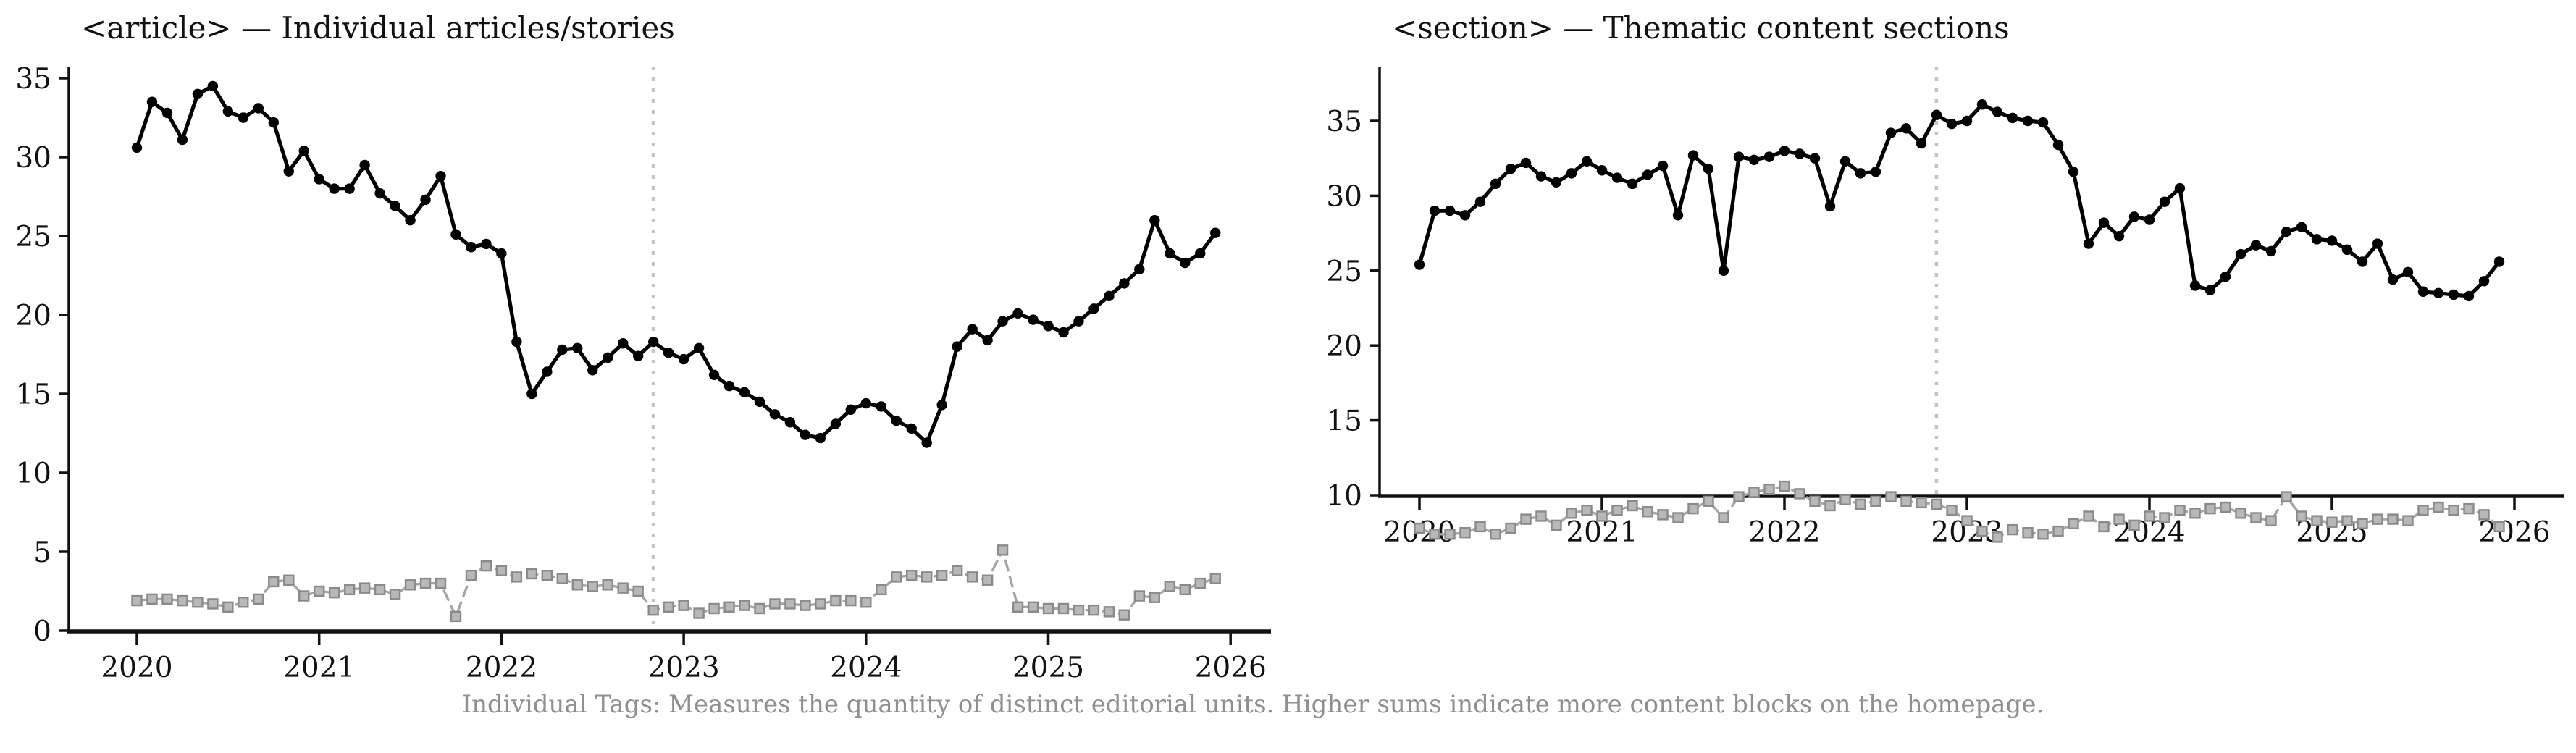 This screenshot has width=2576, height=753. What do you see at coordinates (1344, 122) in the screenshot?
I see `y-tick-label: 35` at bounding box center [1344, 122].